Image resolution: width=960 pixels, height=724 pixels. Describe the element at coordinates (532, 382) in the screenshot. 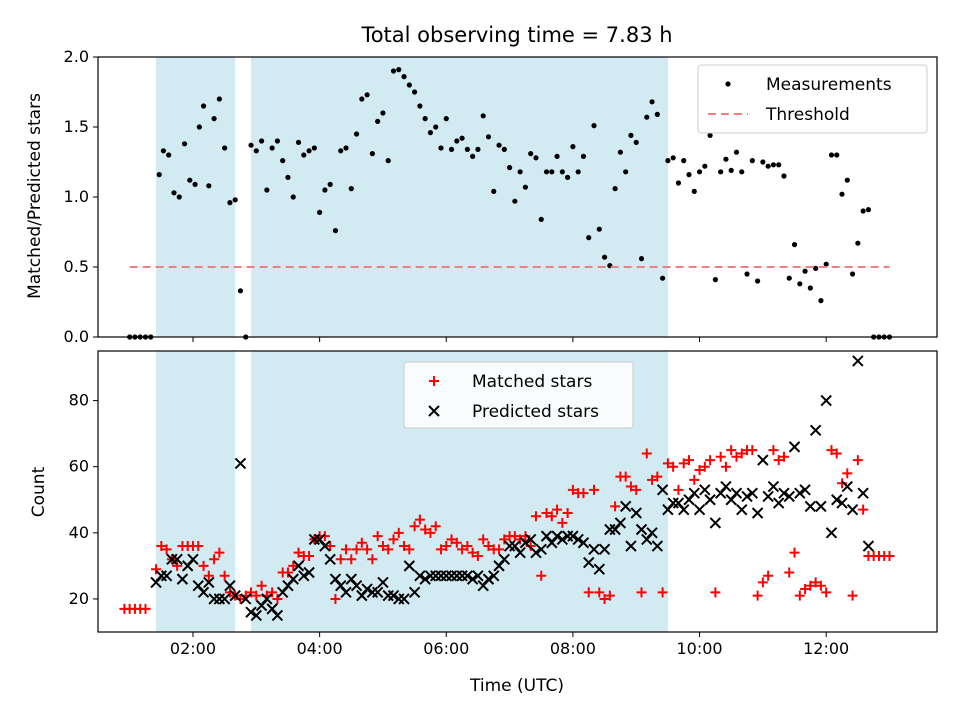

I see `bottom-legend-entry: Matched stars` at that location.